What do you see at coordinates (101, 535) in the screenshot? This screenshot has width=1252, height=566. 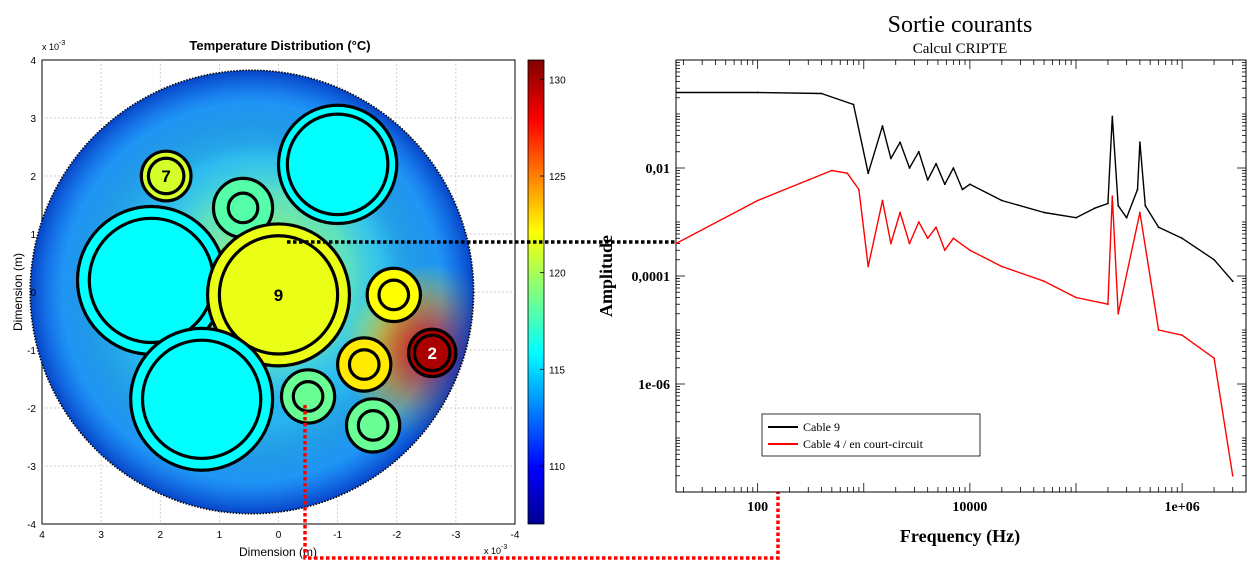 I see `x-tick-label: 3` at bounding box center [101, 535].